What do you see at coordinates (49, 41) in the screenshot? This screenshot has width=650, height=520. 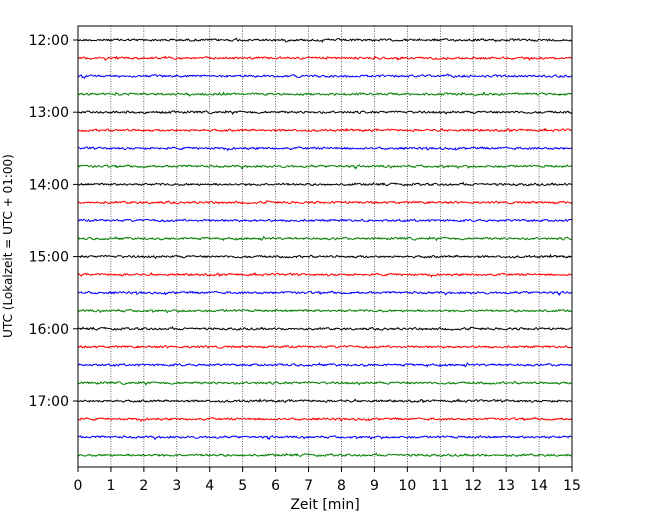 I see `y-tick-label: 12:00` at bounding box center [49, 41].